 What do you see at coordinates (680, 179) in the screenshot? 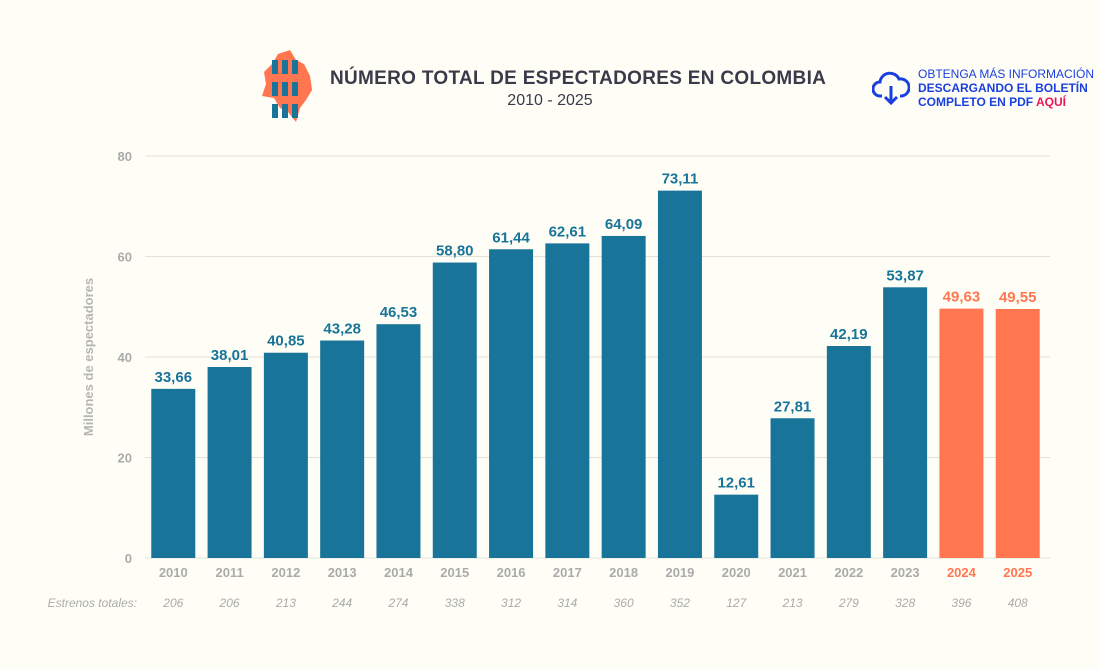
I see `data-label: 73,11` at bounding box center [680, 179].